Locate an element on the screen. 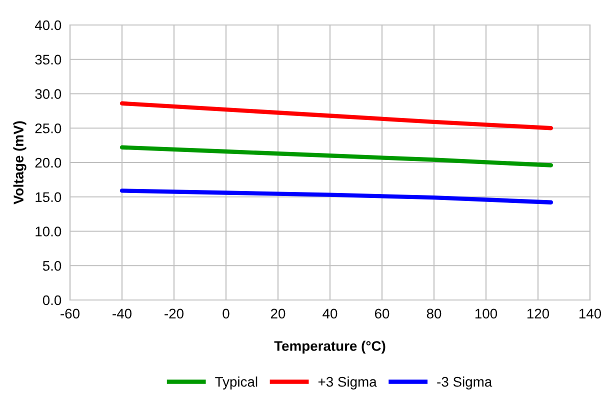 The height and width of the screenshot is (402, 601). x-tick-label: 140 is located at coordinates (590, 313).